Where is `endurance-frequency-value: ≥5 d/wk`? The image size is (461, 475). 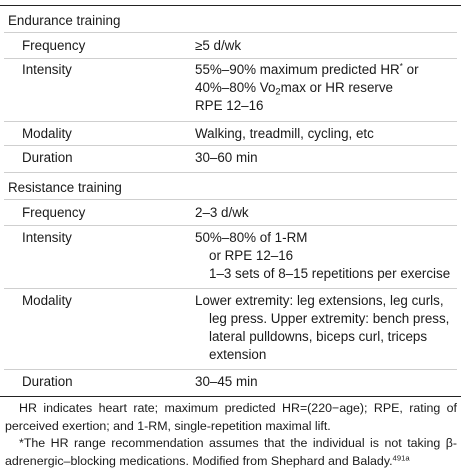 endurance-frequency-value: ≥5 d/wk is located at coordinates (218, 45).